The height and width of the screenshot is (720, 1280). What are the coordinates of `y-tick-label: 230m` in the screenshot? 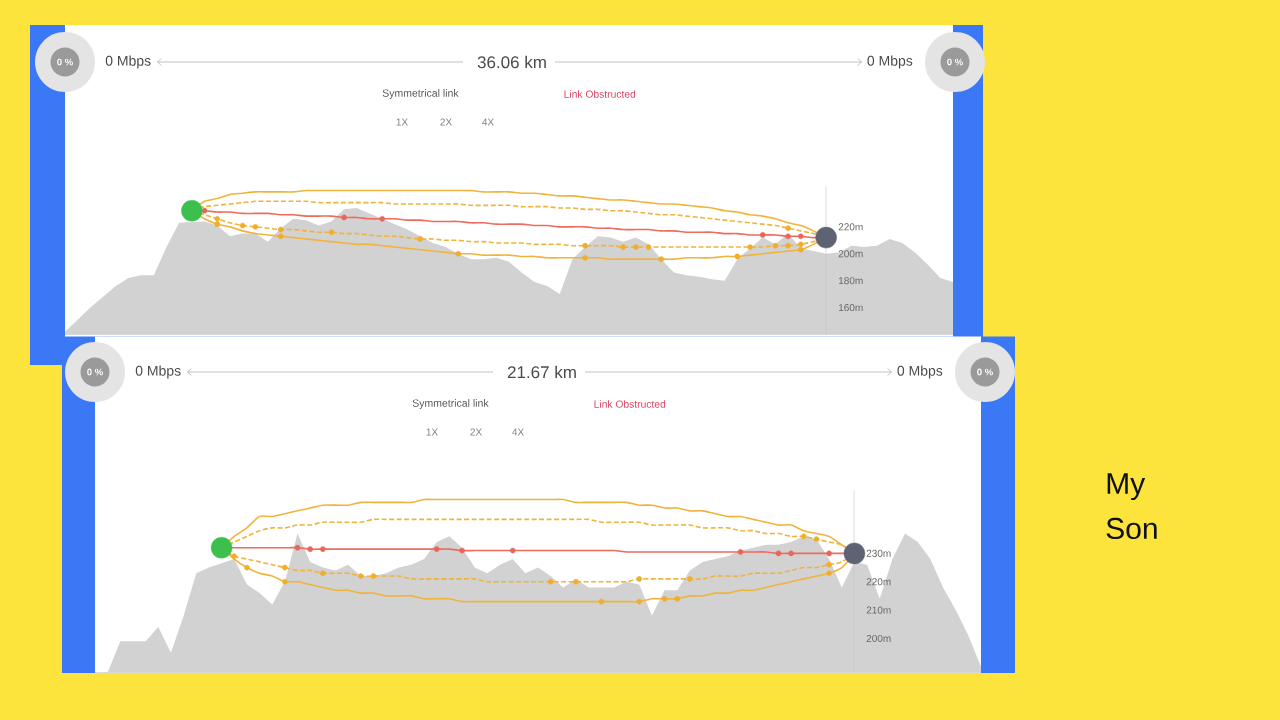 It's located at (878, 553).